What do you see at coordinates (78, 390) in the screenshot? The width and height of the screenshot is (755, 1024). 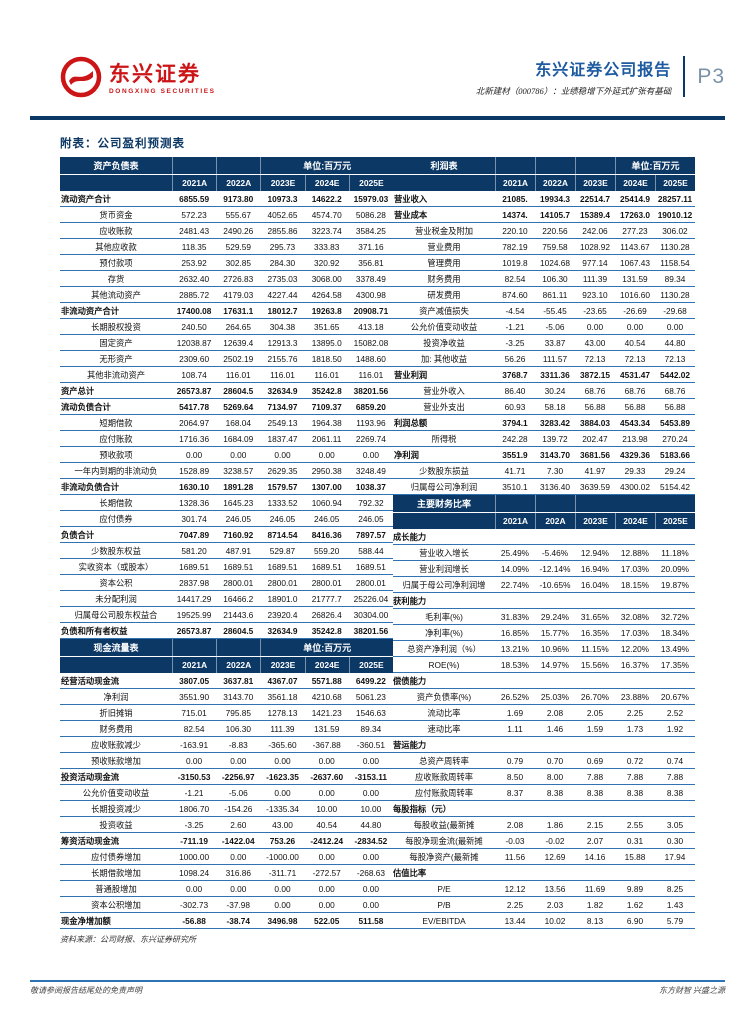 I see `row-label: 资产总计` at bounding box center [78, 390].